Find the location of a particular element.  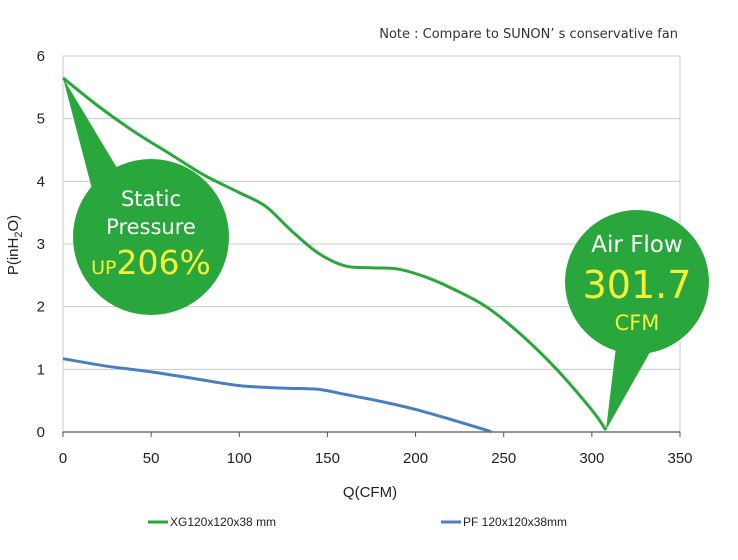

series-line-pf is located at coordinates (277, 395).